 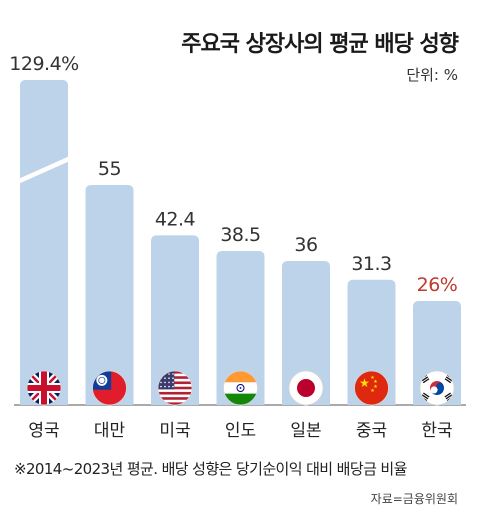 I want to click on source-label: 자료=금융위원회, so click(x=414, y=499).